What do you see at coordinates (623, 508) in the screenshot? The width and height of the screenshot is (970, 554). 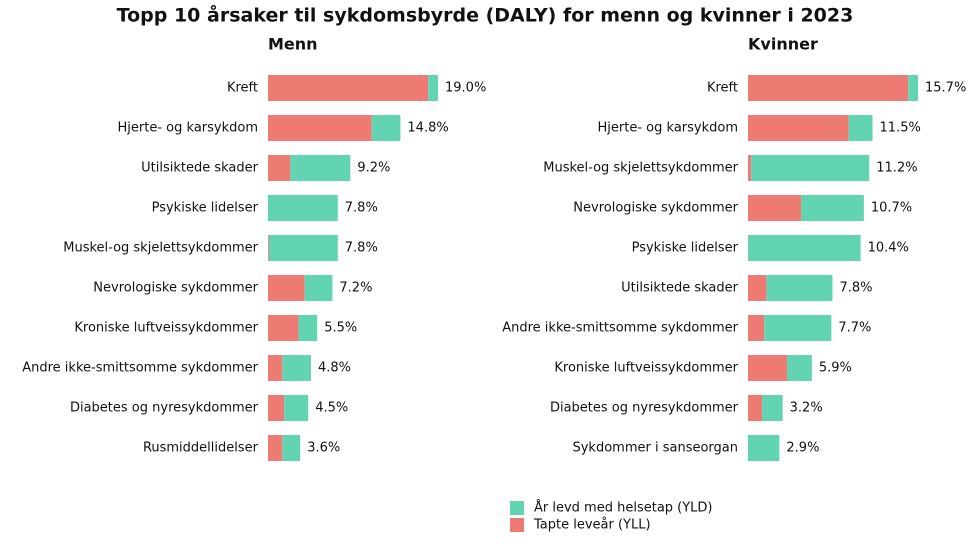 I see `legend-label: År levd med helsetap (YLD)` at bounding box center [623, 508].